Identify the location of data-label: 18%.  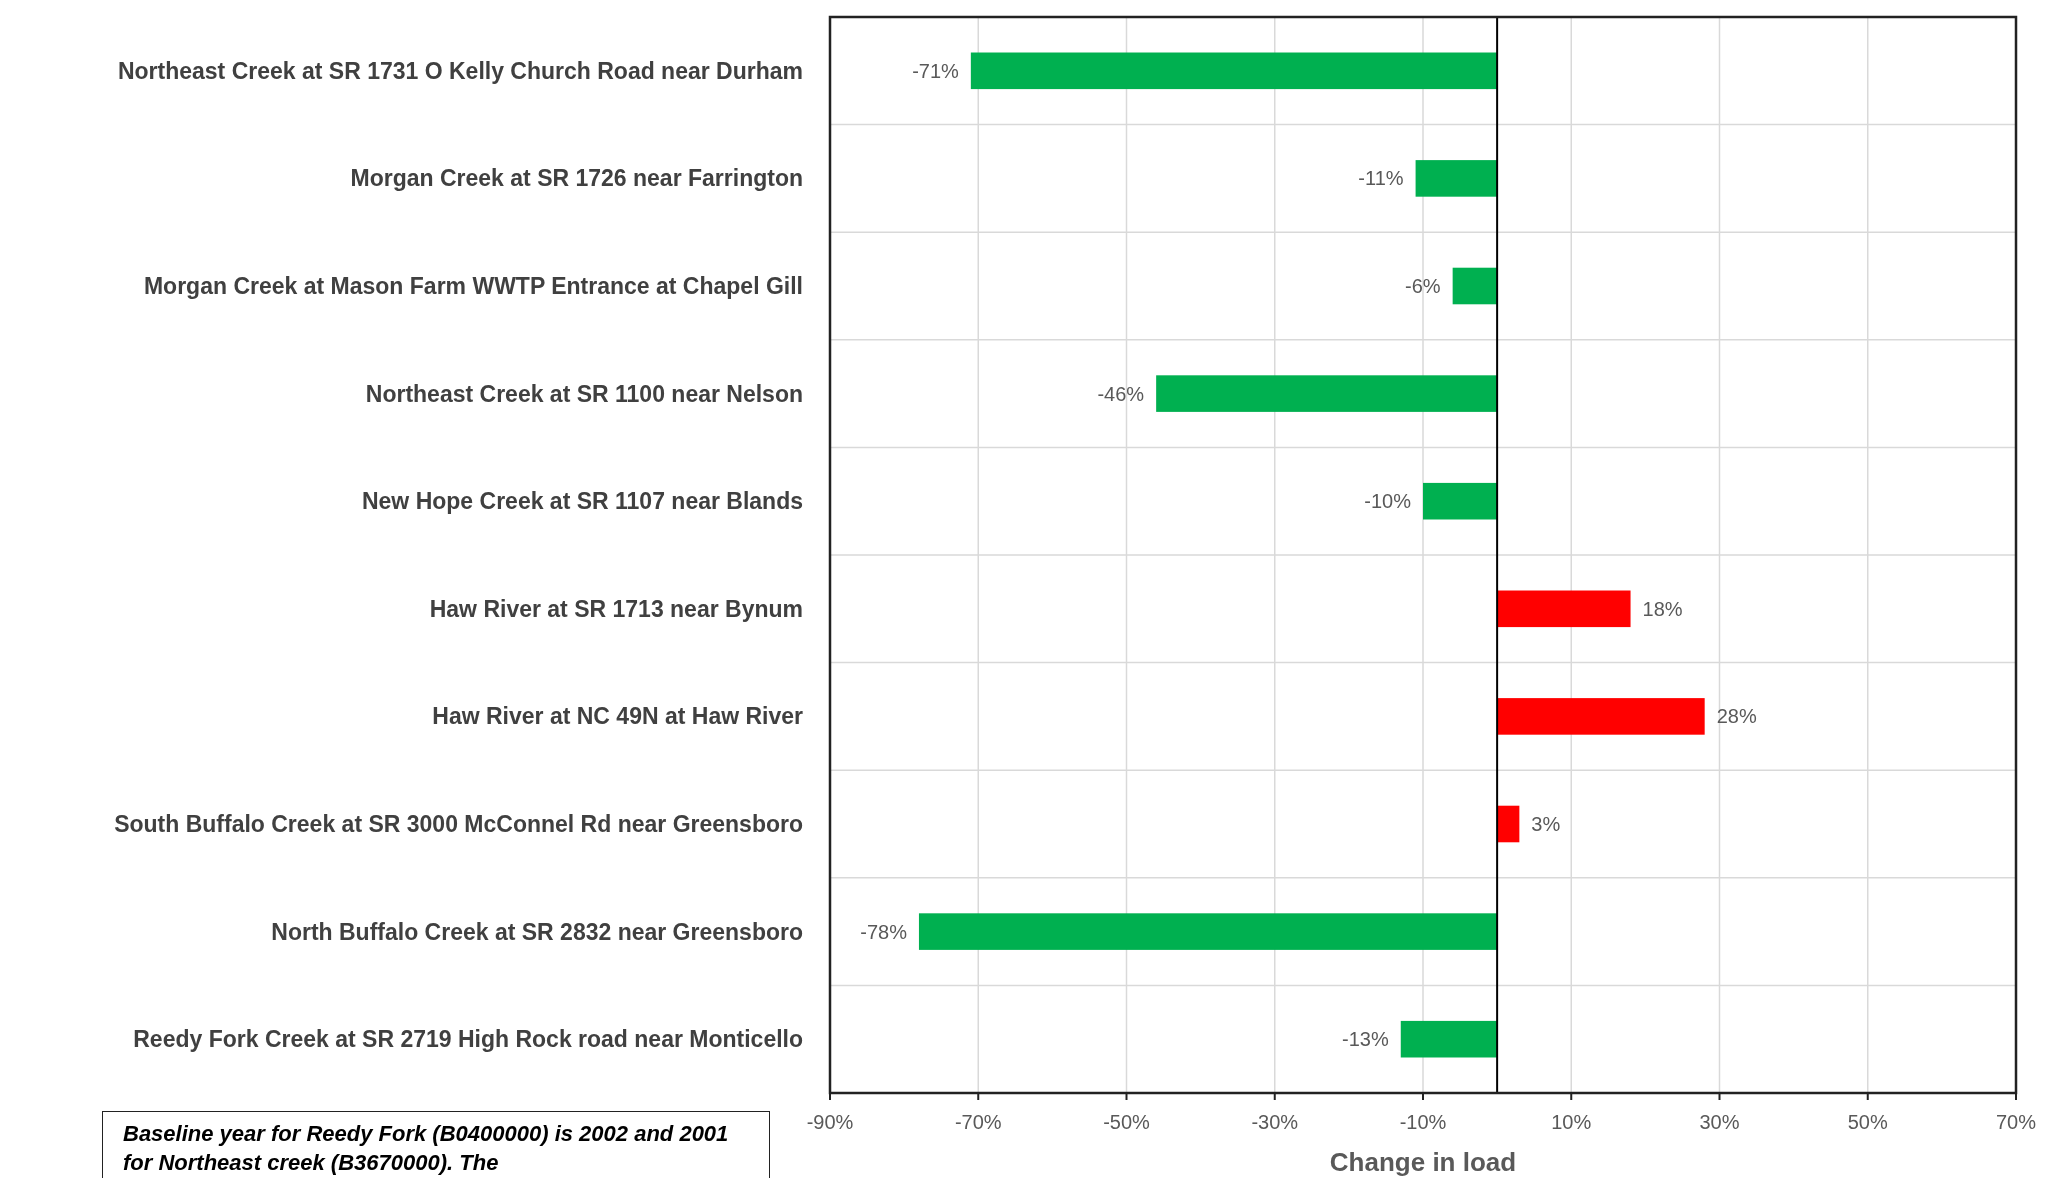
(1662, 608).